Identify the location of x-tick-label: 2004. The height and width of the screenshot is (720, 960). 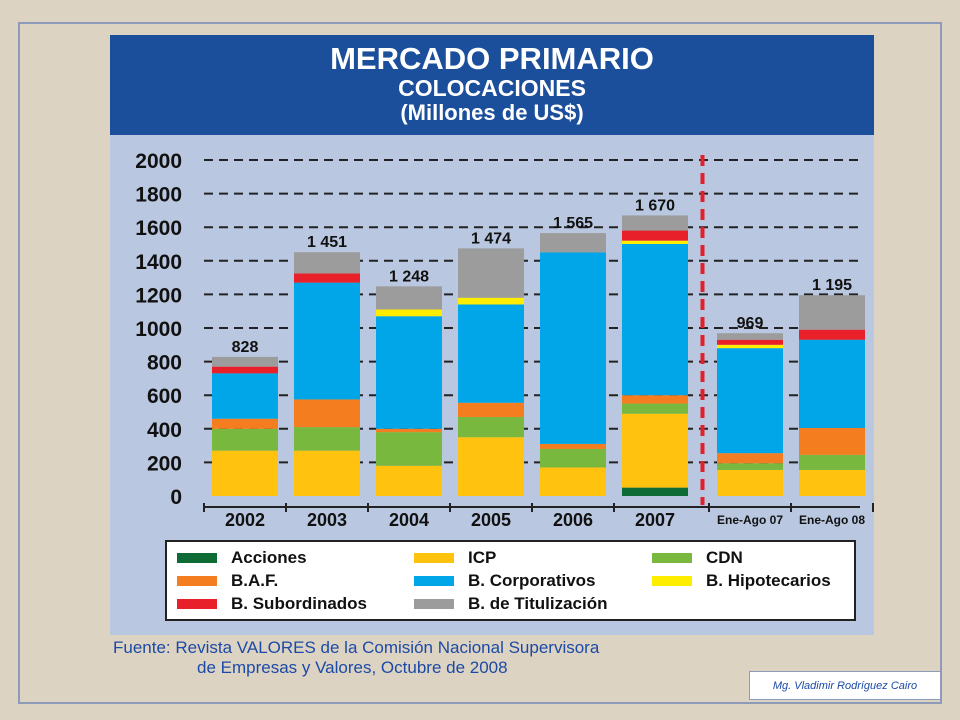
(409, 520).